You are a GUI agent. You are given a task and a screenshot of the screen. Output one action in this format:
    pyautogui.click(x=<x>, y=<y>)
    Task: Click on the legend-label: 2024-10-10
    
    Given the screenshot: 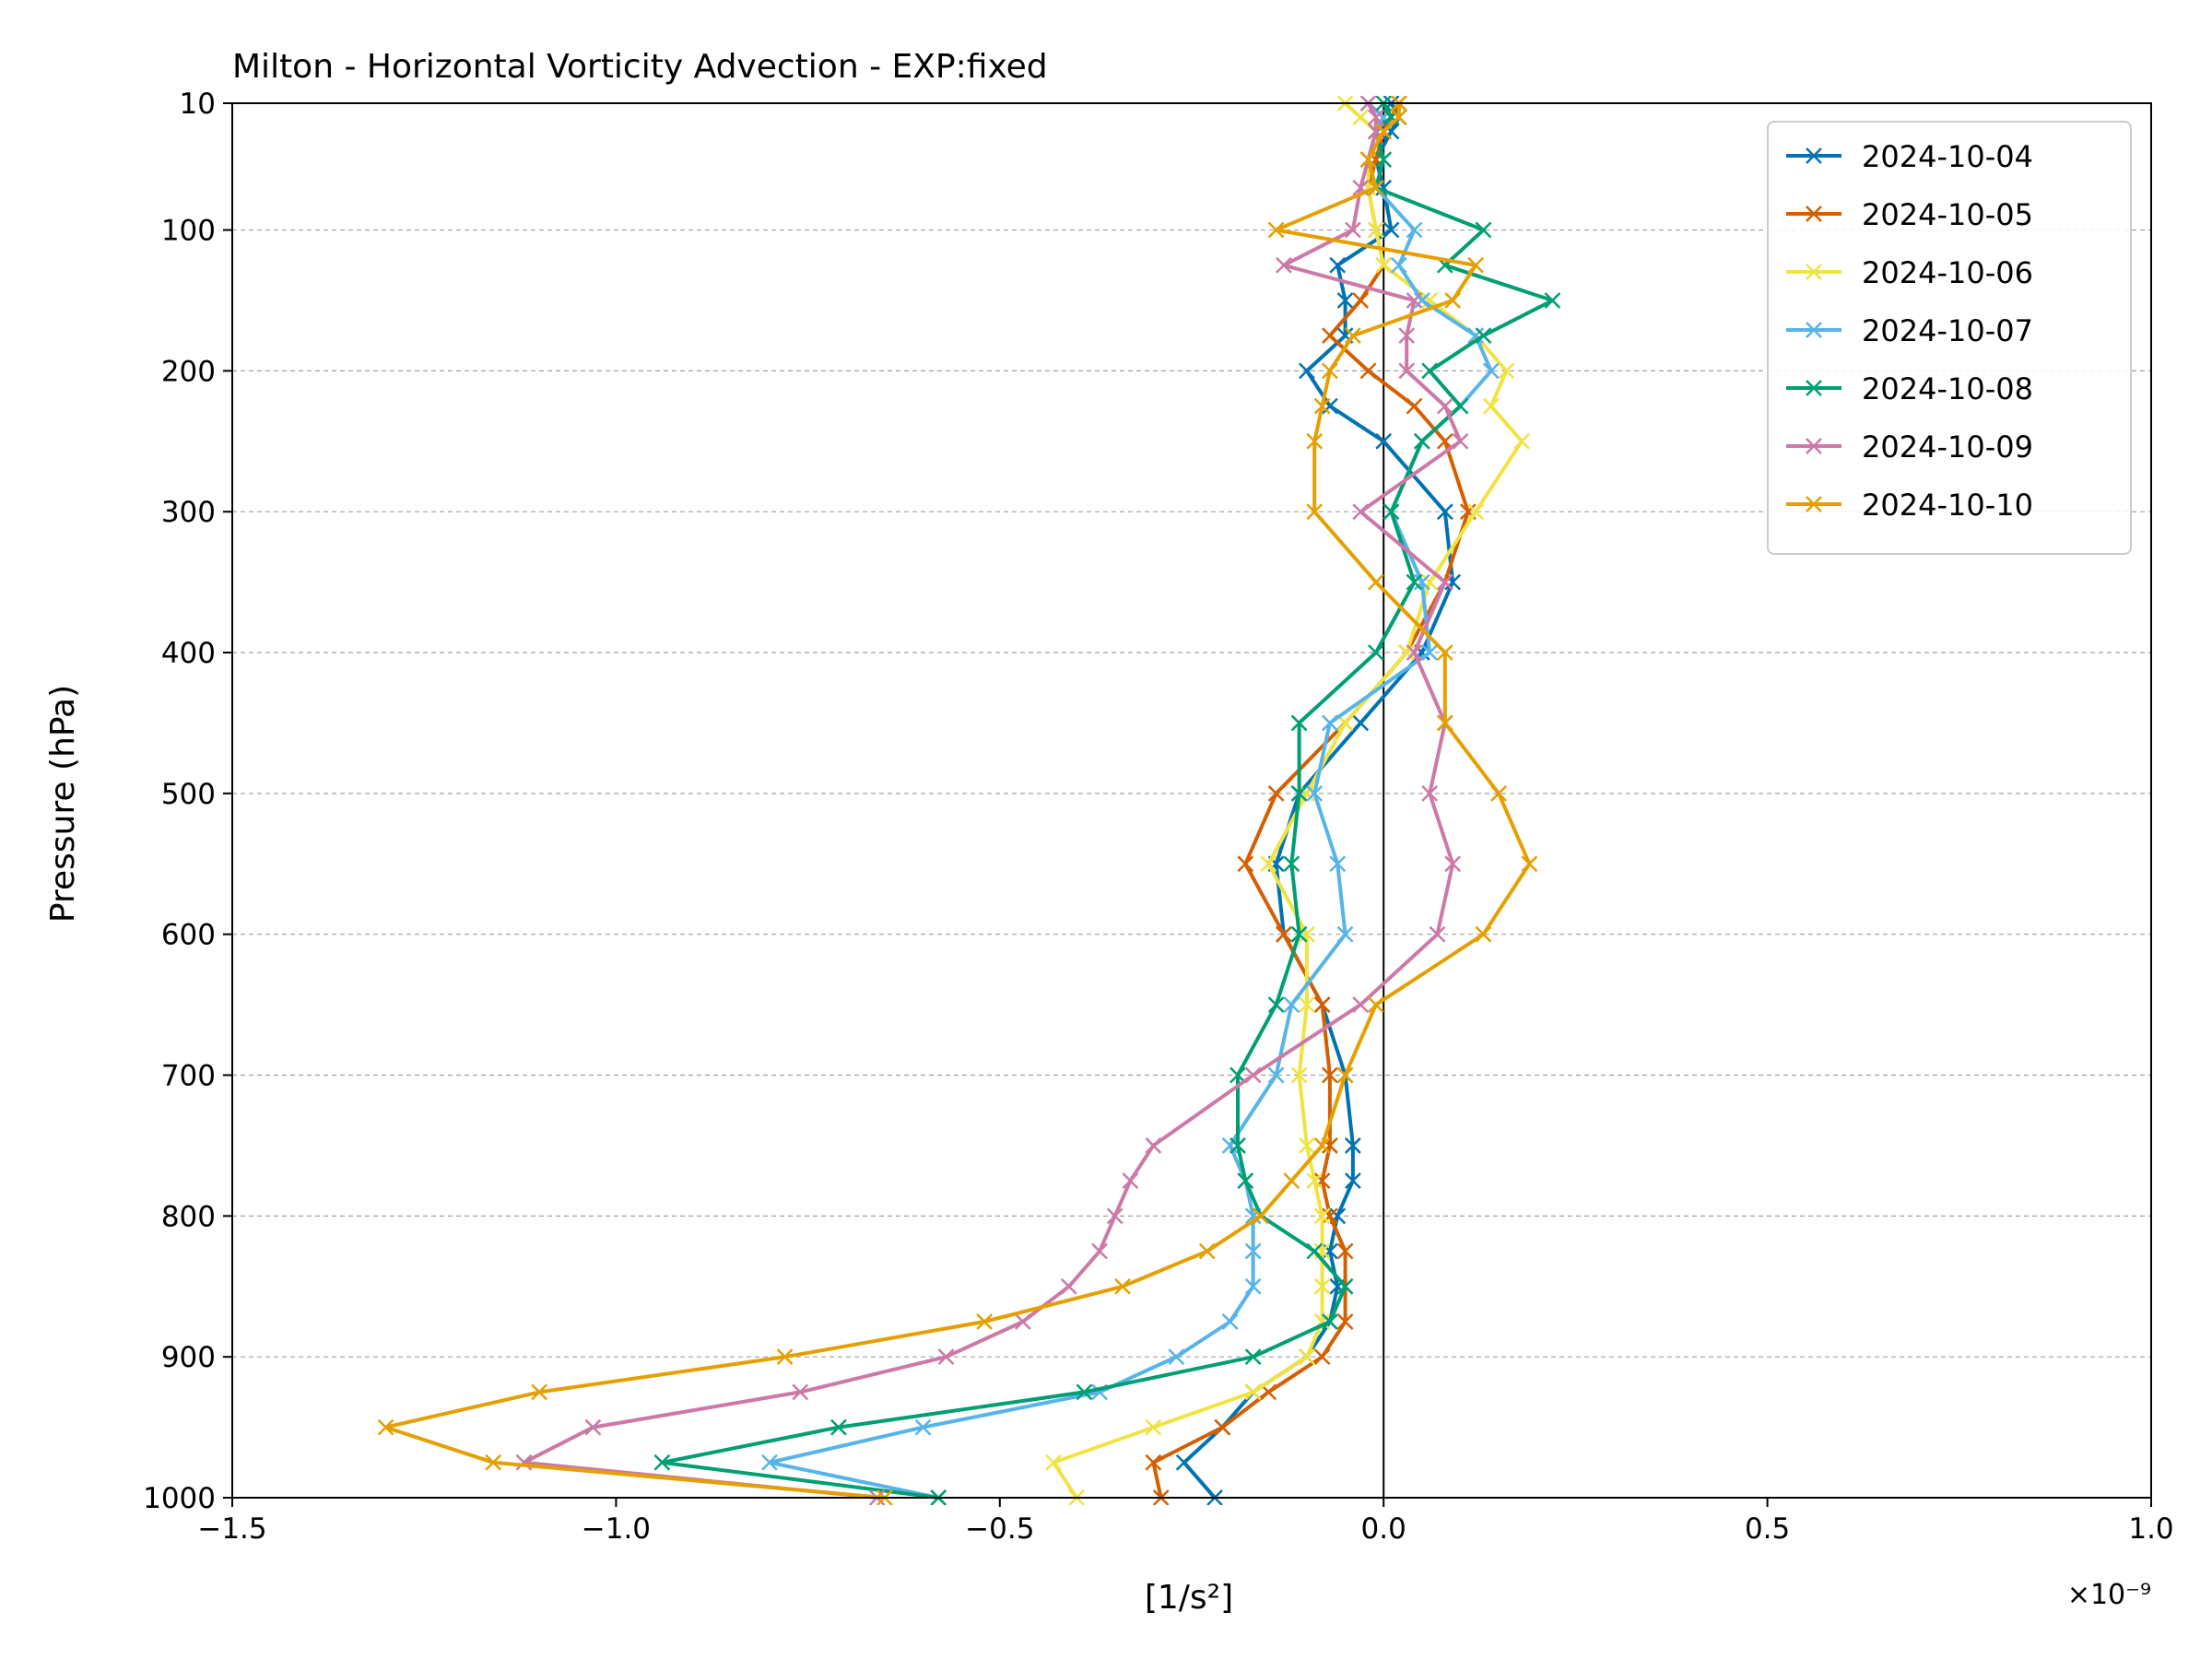 What is the action you would take?
    pyautogui.click(x=1947, y=505)
    